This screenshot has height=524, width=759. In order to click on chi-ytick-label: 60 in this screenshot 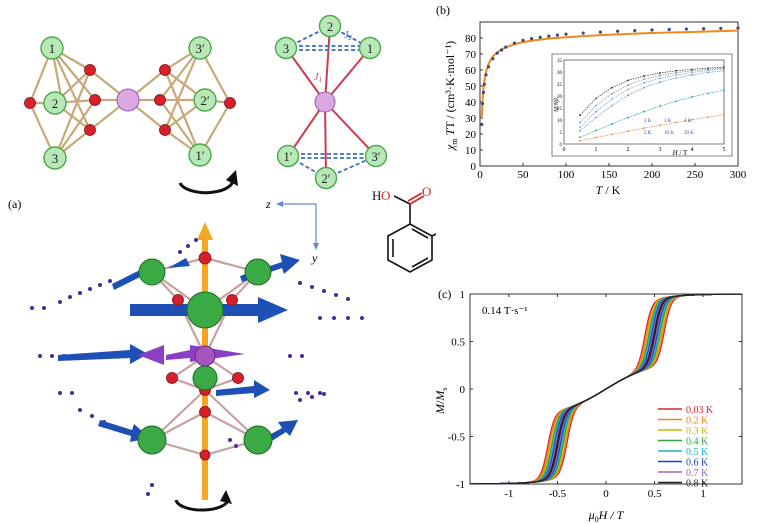, I will do `click(471, 71)`.